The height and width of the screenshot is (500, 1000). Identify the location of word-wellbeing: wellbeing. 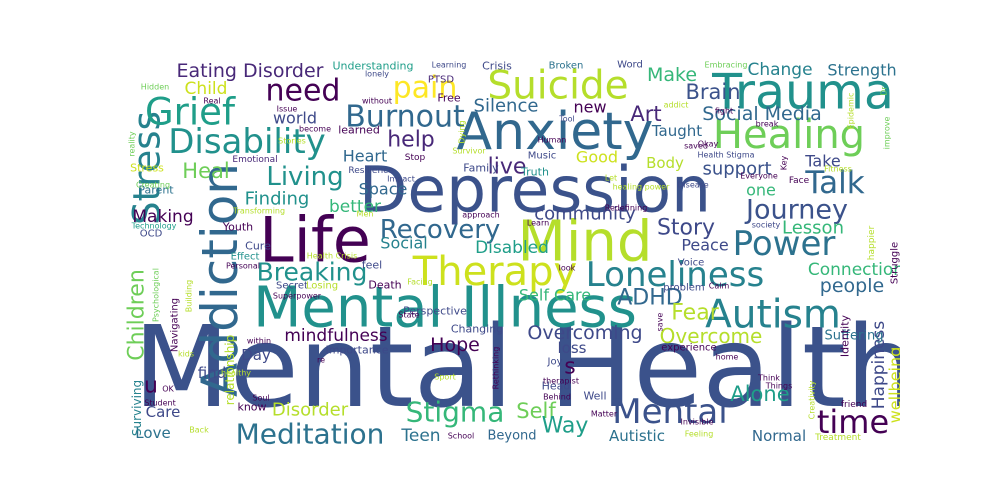
(893, 385).